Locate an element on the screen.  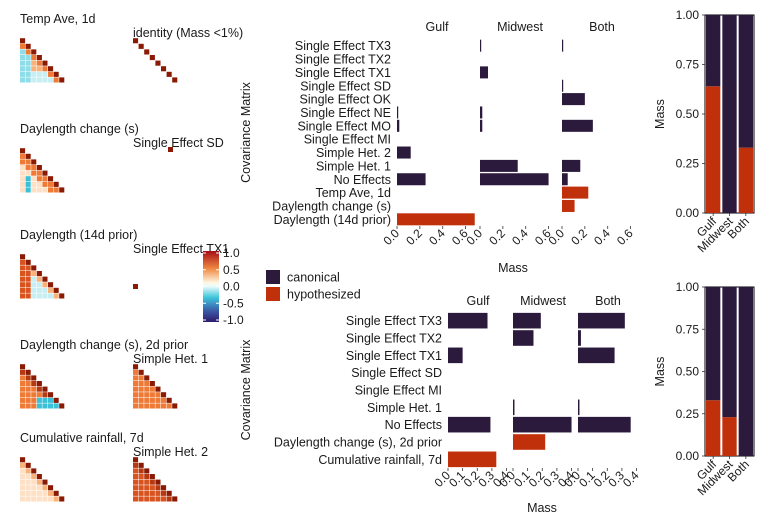
category-label: Daylength (14d prior) is located at coordinates (332, 220).